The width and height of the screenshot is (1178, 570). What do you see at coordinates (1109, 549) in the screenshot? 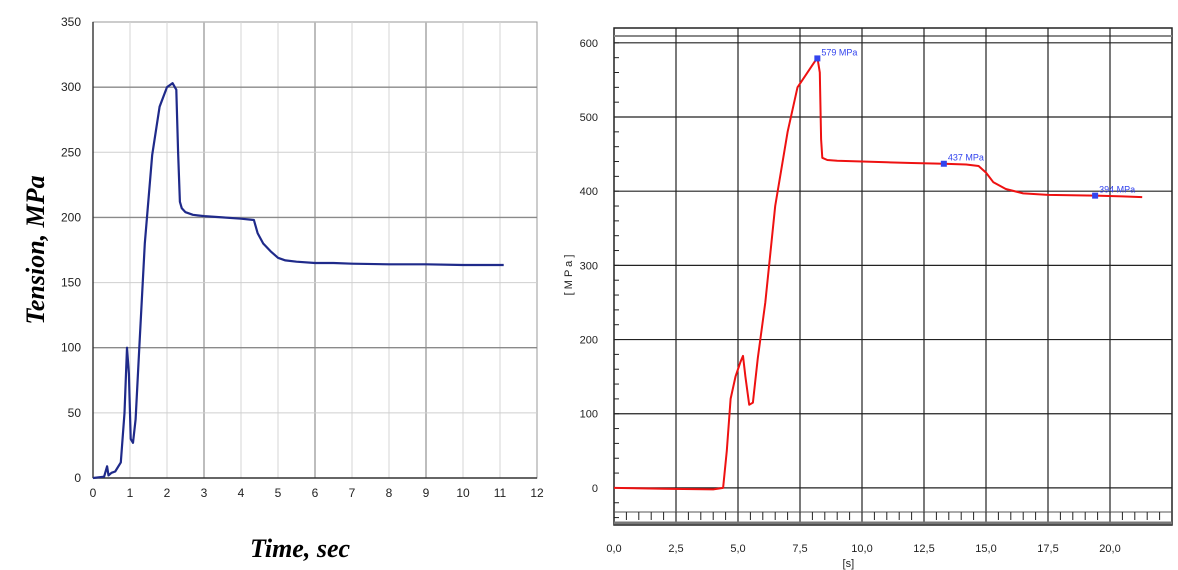
I see `x-tick-label: 20,0` at bounding box center [1109, 549].